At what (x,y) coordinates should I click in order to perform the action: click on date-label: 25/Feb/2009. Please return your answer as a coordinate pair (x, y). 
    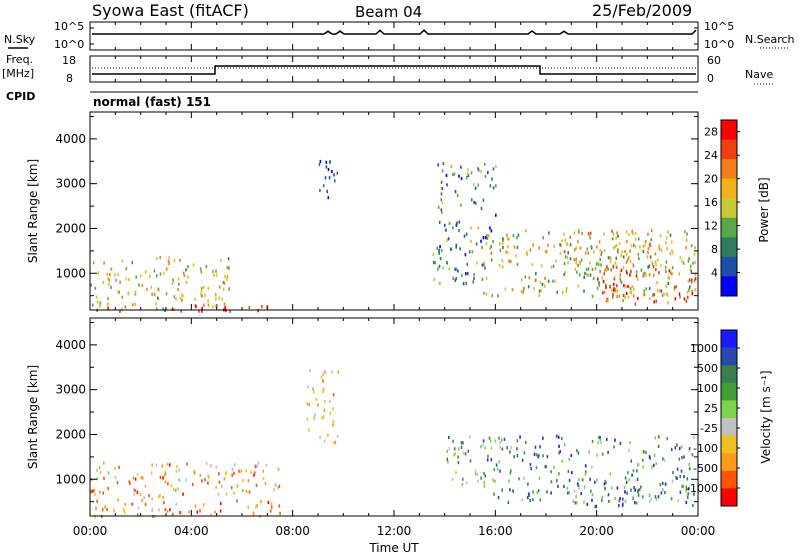
    Looking at the image, I should click on (642, 10).